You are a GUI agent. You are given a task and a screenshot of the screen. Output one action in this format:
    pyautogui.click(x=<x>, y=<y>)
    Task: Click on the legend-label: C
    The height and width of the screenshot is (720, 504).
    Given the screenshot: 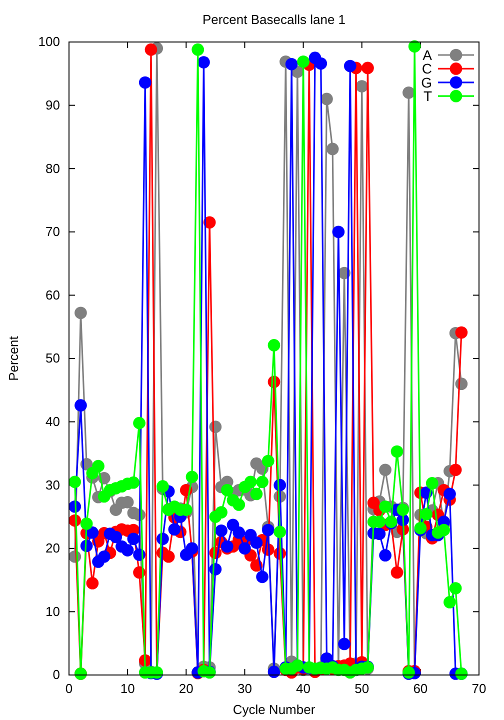 What is the action you would take?
    pyautogui.click(x=427, y=68)
    